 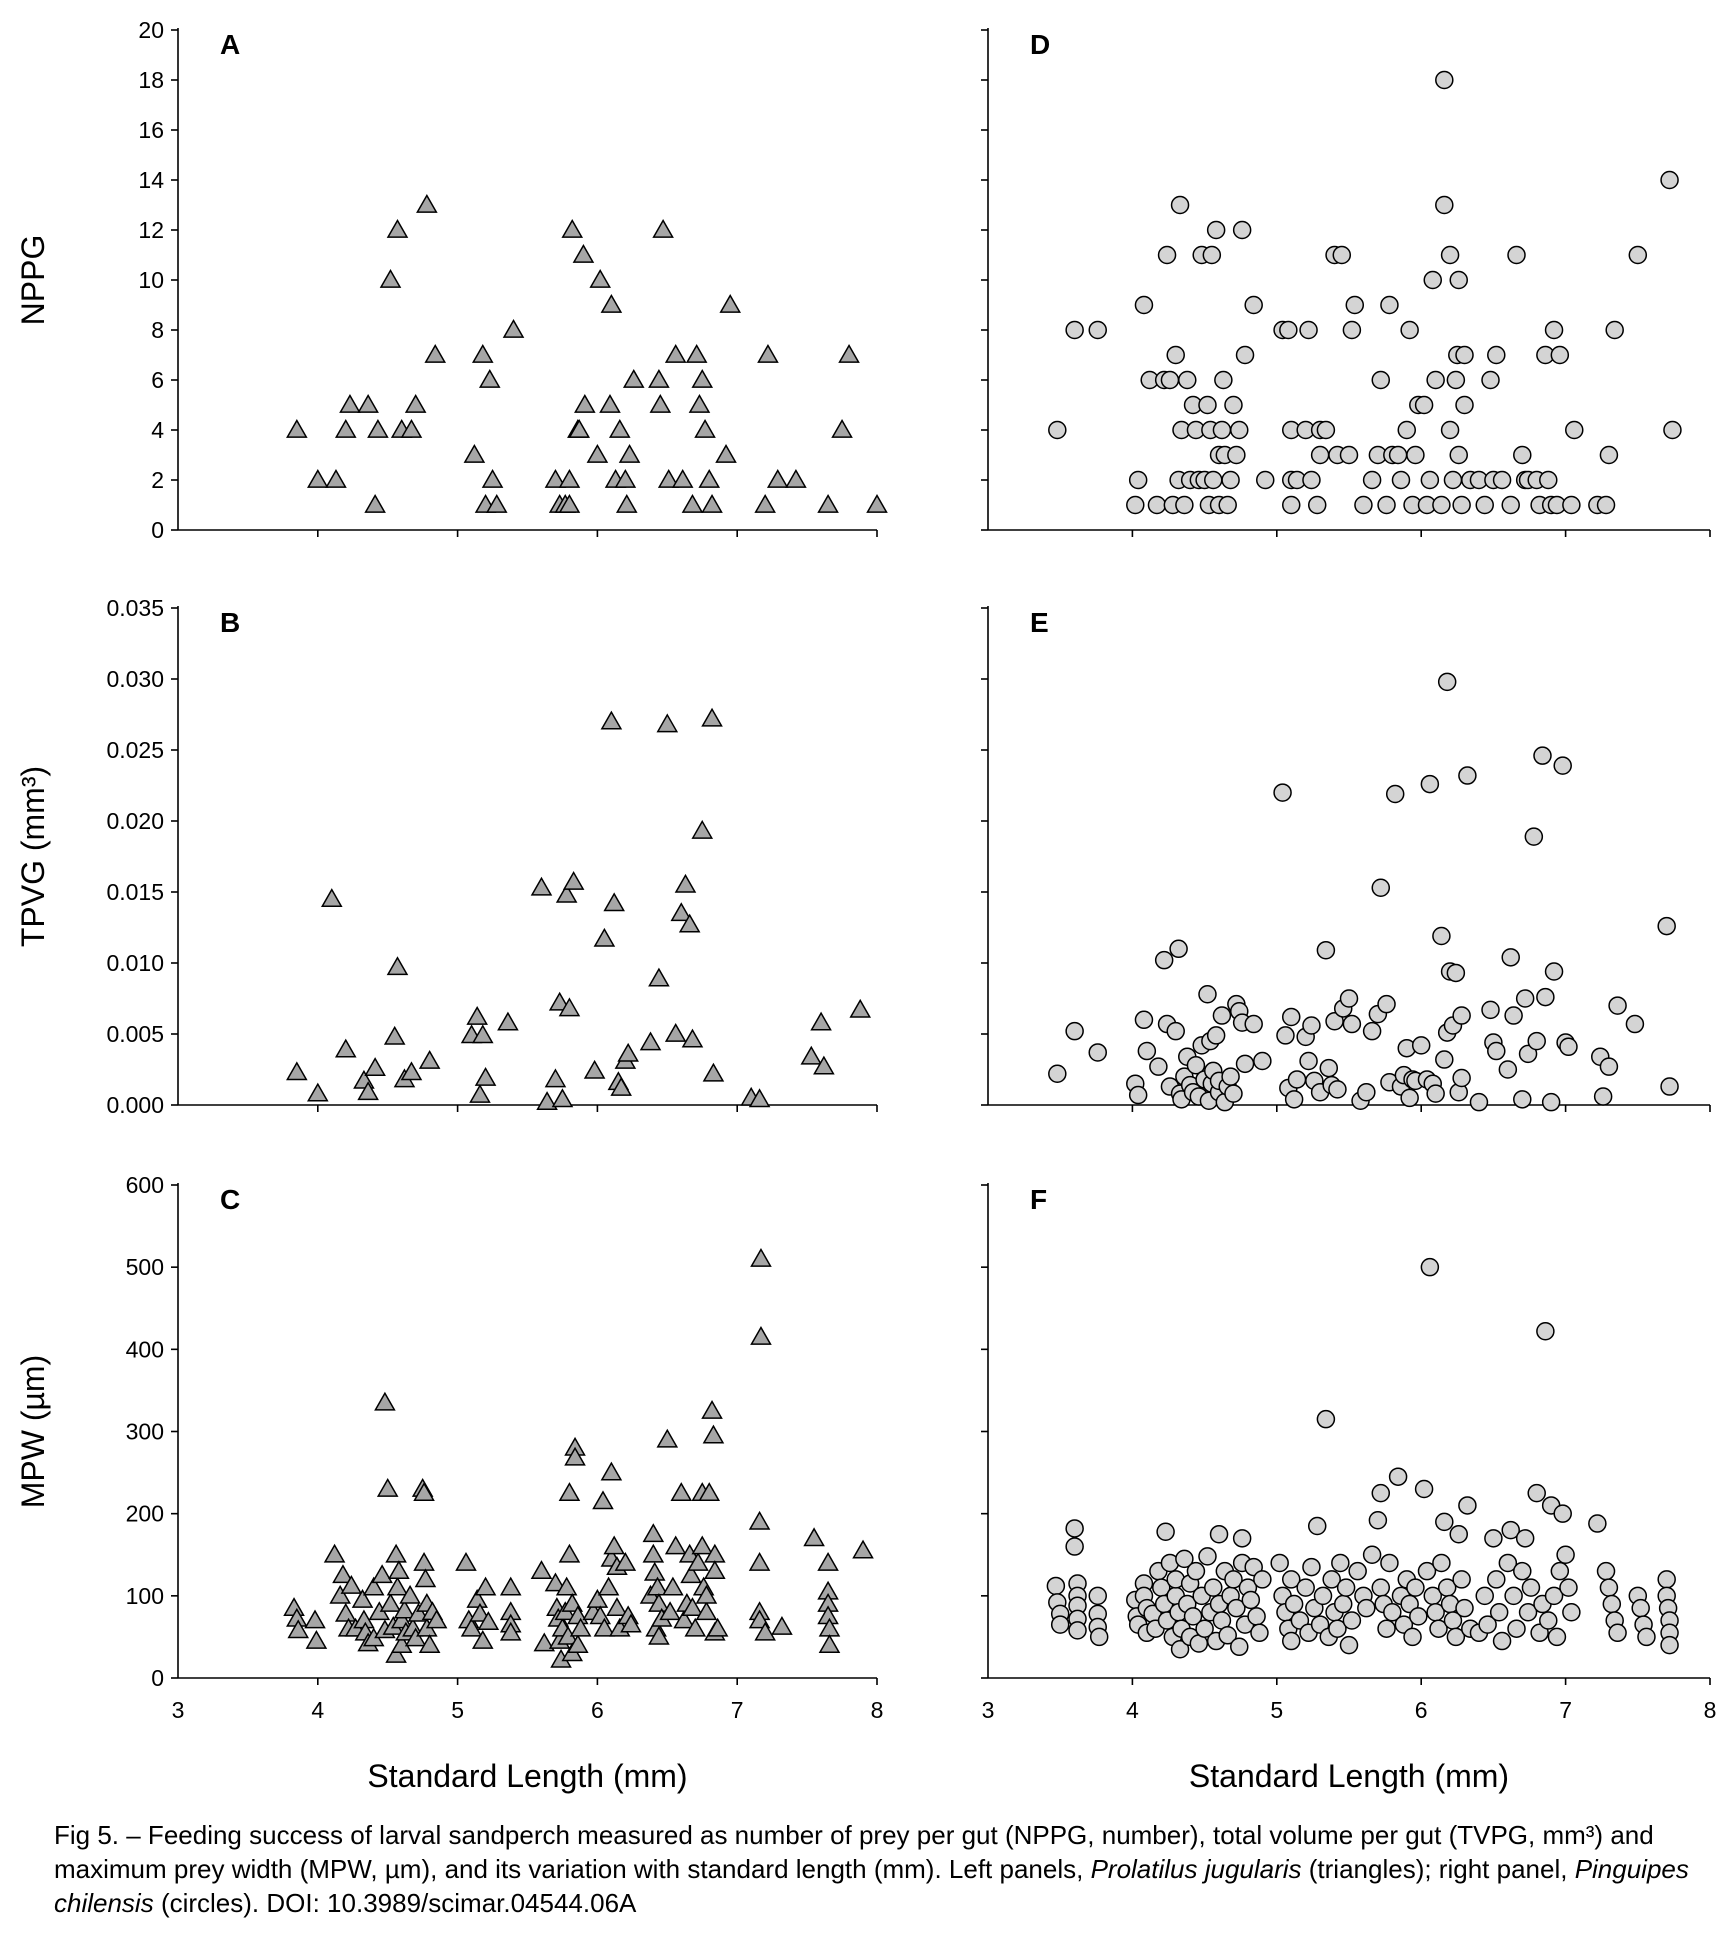 I want to click on panel-a-y-tick-label: 12, so click(x=151, y=230).